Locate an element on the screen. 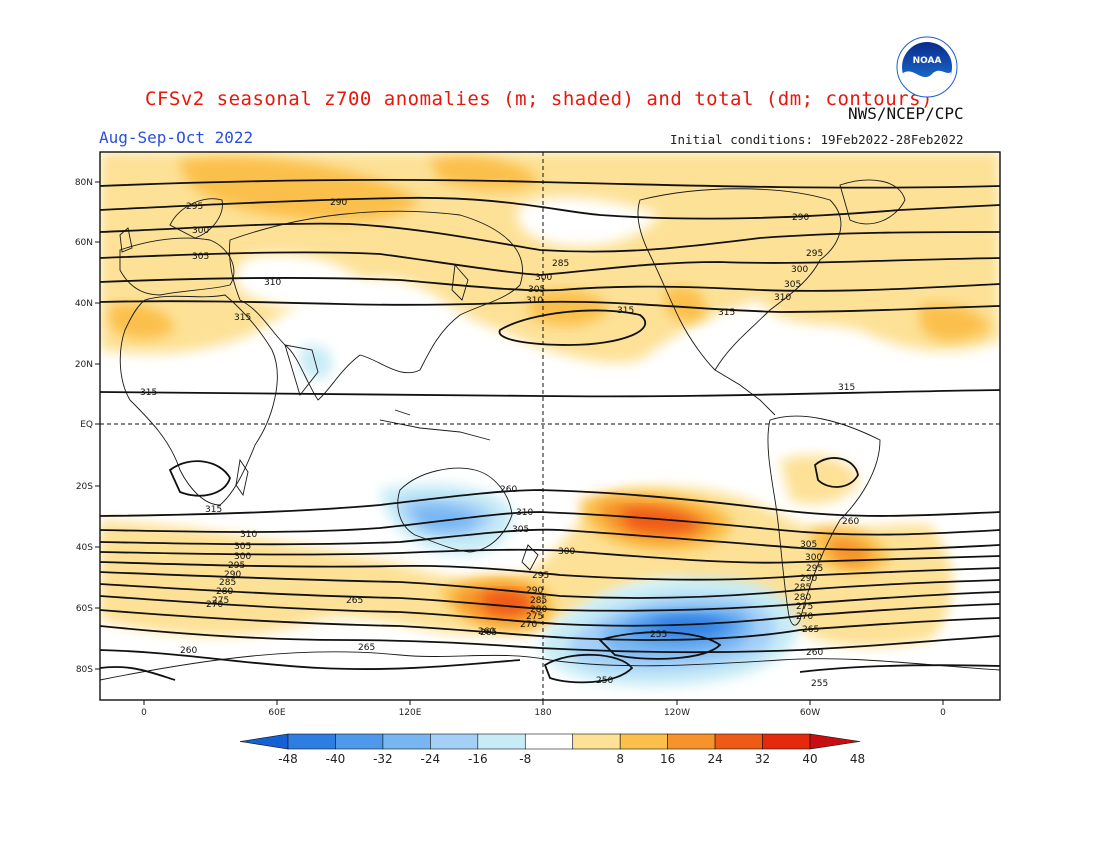 Image resolution: width=1100 pixels, height=850 pixels. longitude-axis: 0 60E 120E 180 120W 60W 0 is located at coordinates (543, 709).